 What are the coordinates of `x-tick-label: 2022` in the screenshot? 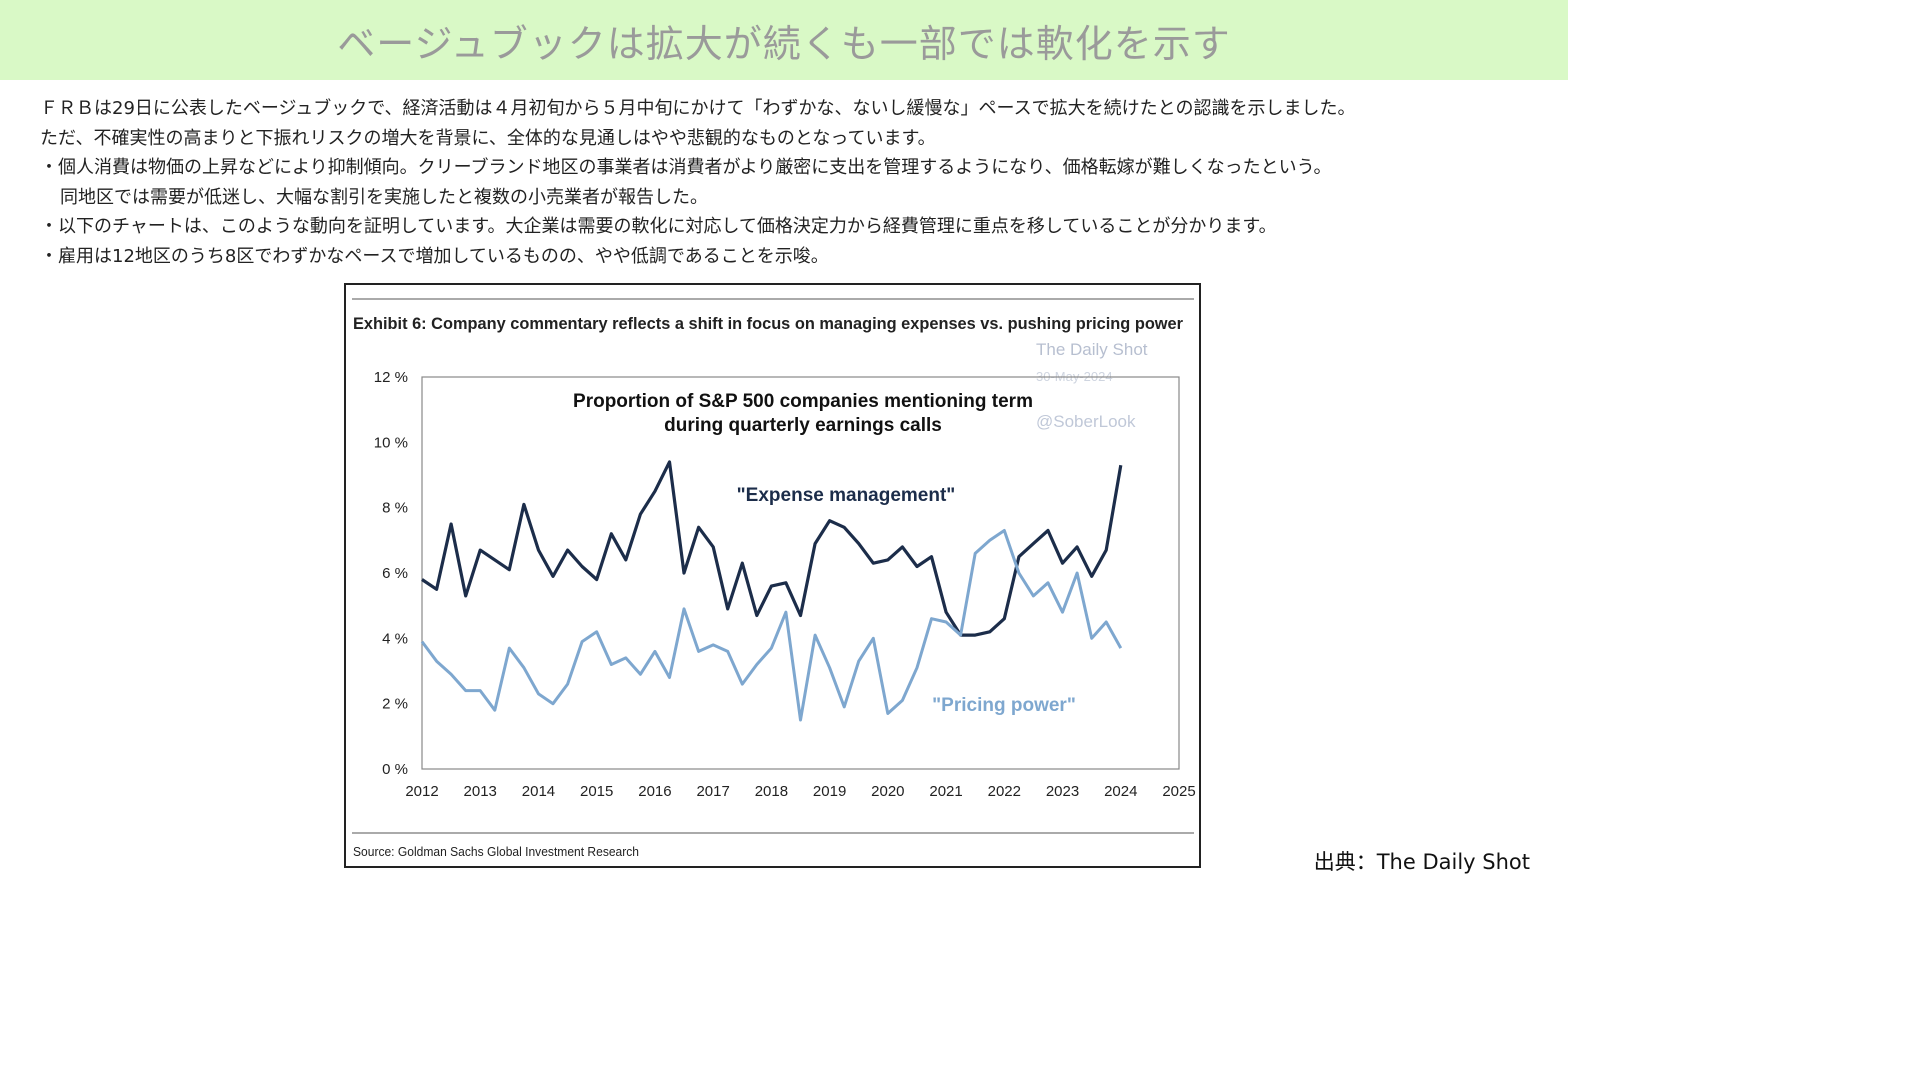 It's located at (1004, 791).